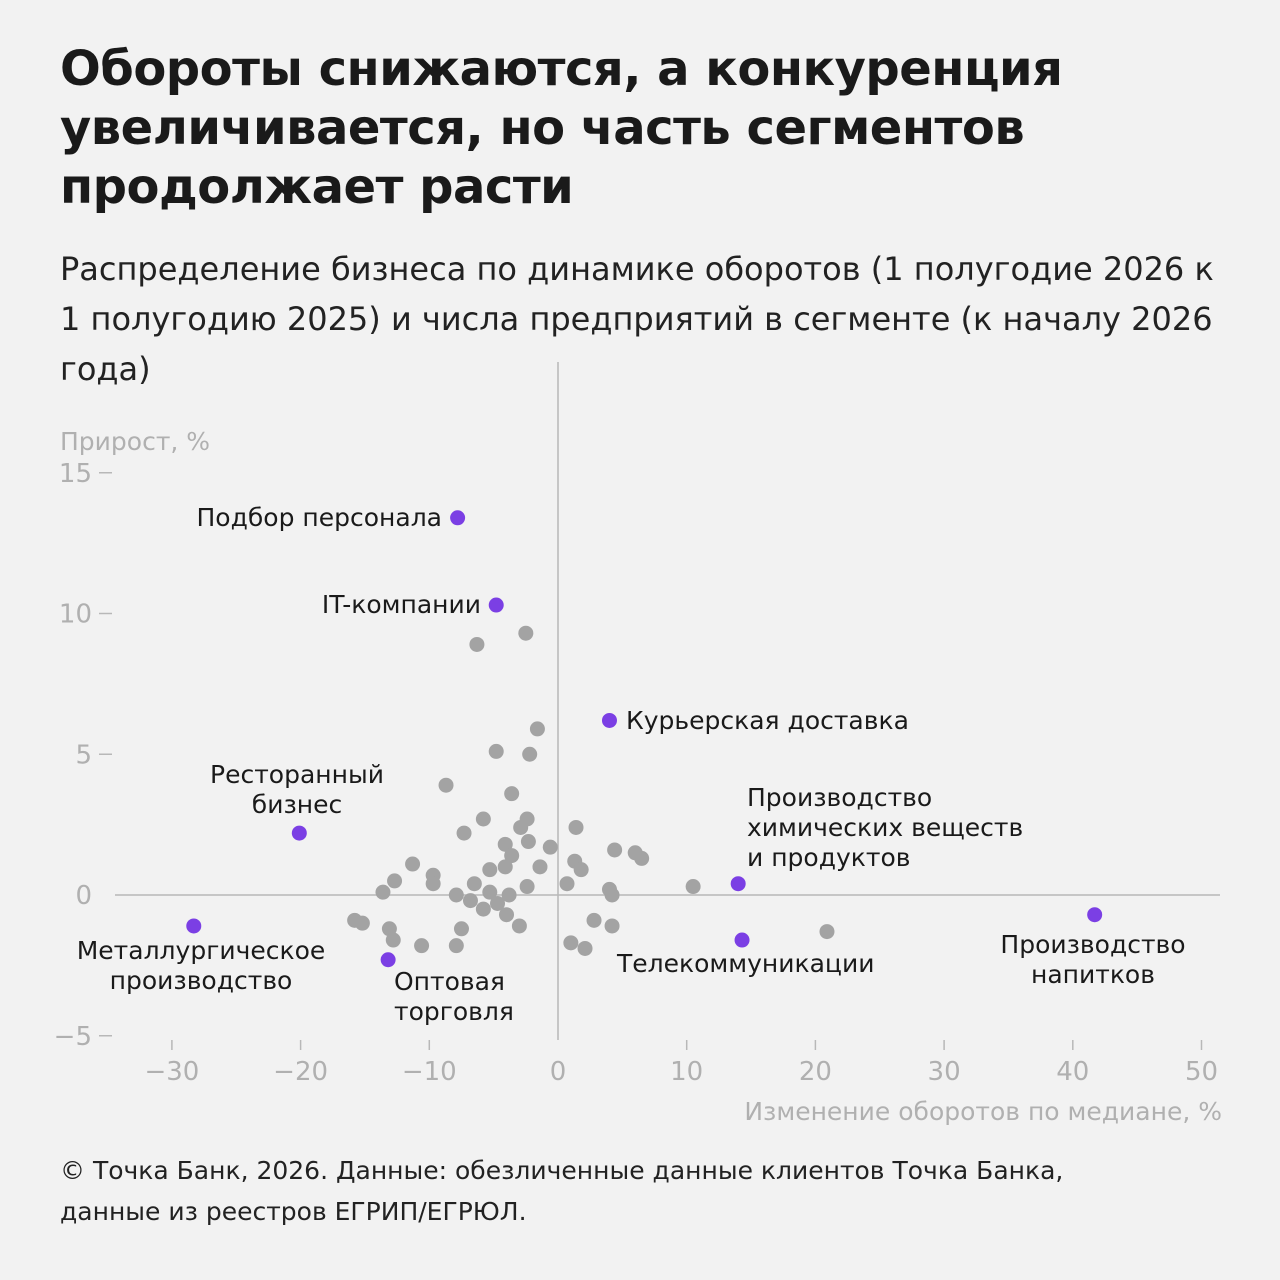 This screenshot has height=1280, width=1280. I want to click on y-axis-title: Прирост, %, so click(135, 441).